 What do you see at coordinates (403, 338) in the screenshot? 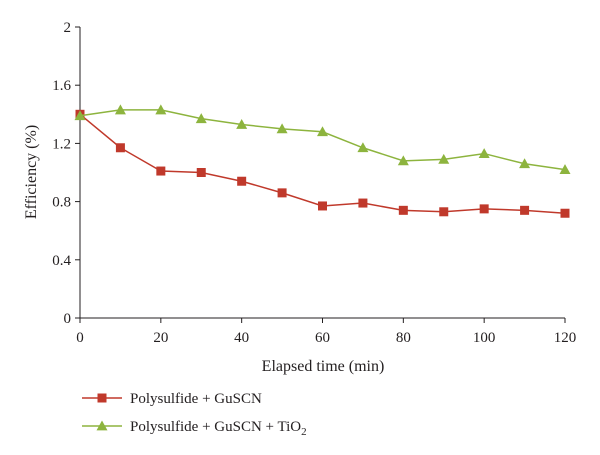
I see `x-tick-label: 80` at bounding box center [403, 338].